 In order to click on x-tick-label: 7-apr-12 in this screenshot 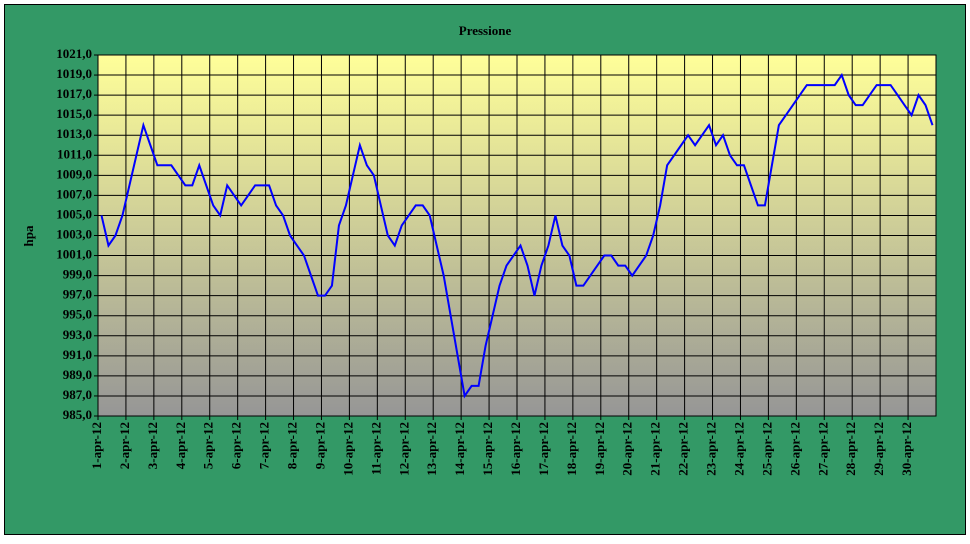, I will do `click(264, 445)`.